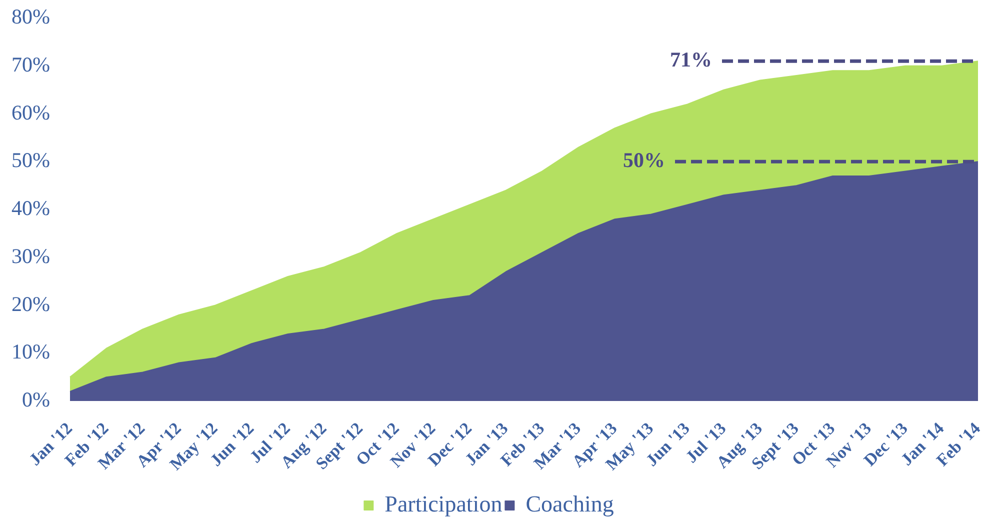  Describe the element at coordinates (443, 504) in the screenshot. I see `legend-label: Participation` at that location.